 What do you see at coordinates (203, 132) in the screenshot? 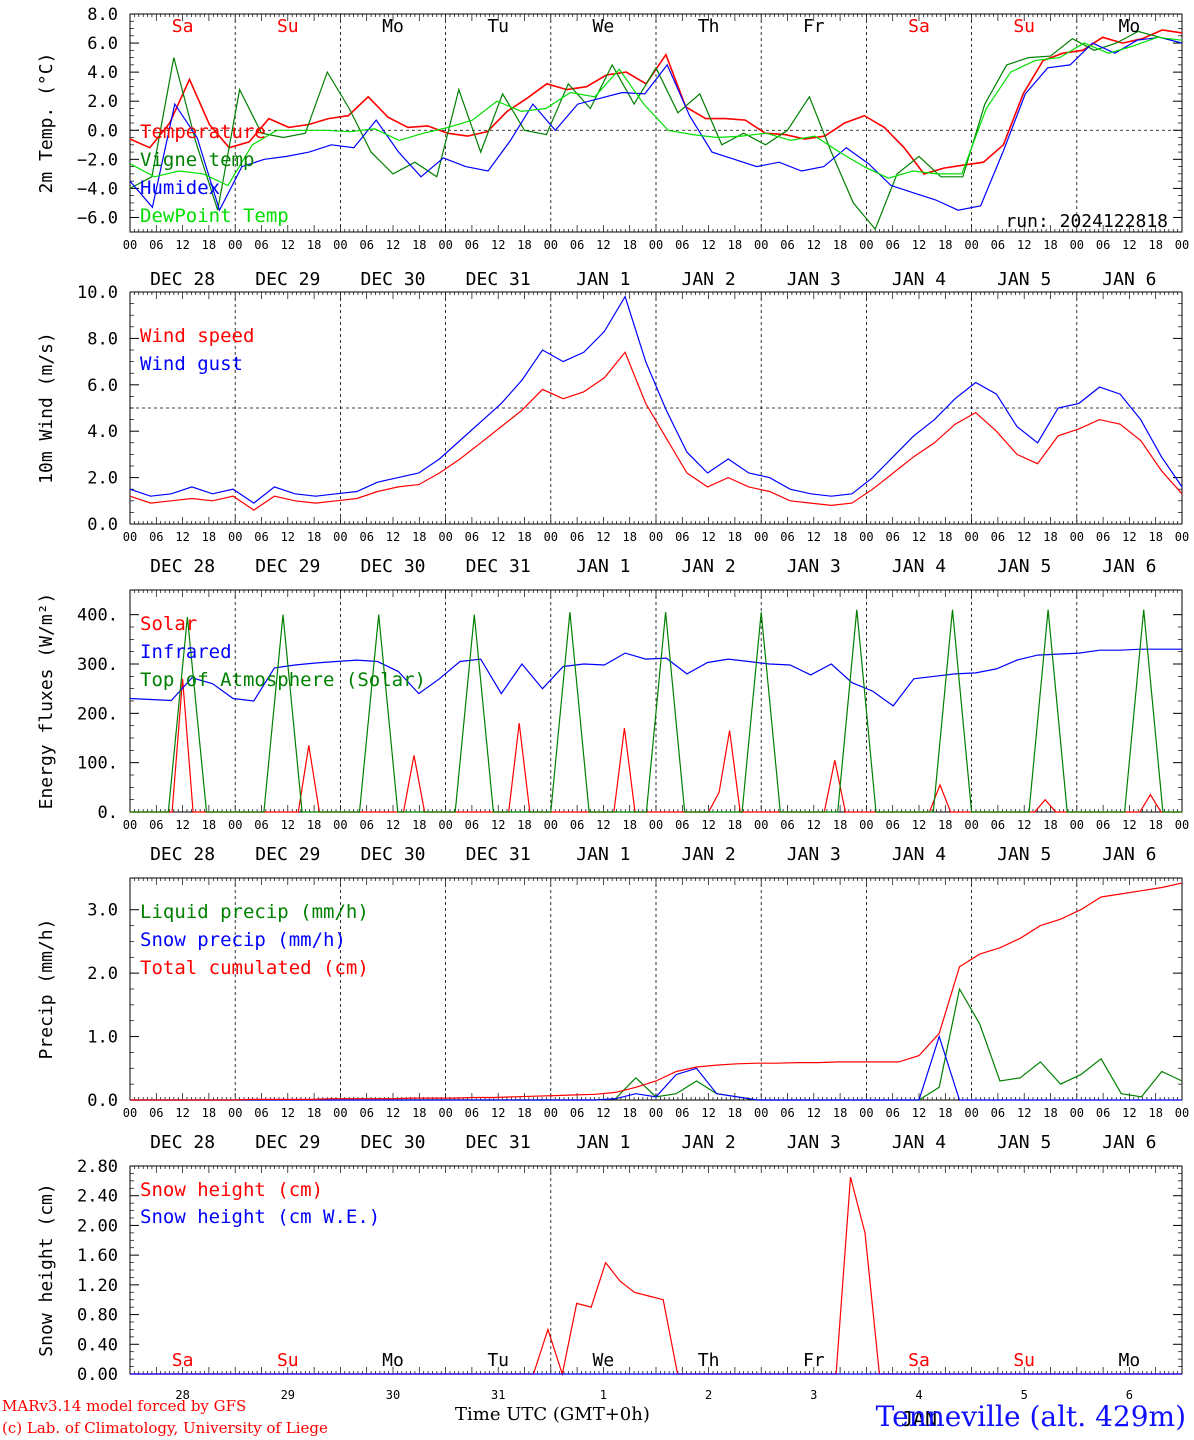
I see `legend-entry: Temperature` at bounding box center [203, 132].